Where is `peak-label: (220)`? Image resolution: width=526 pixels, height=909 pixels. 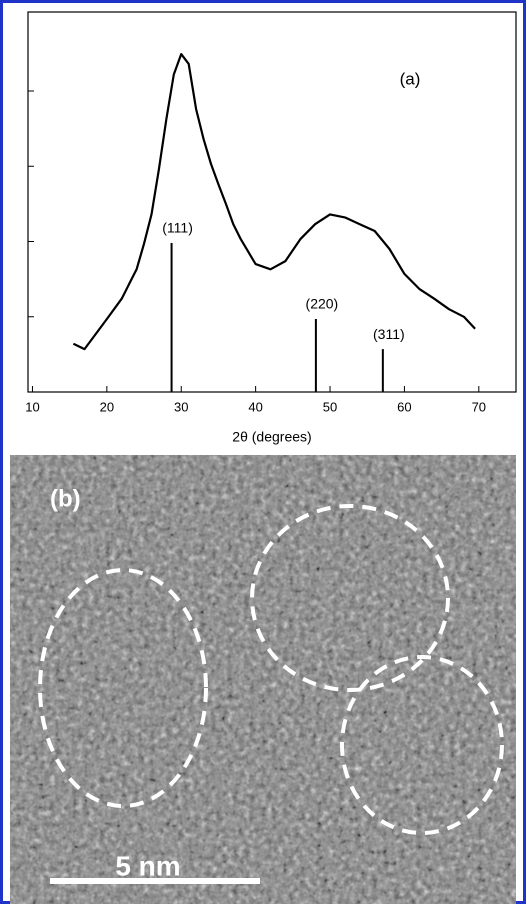 peak-label: (220) is located at coordinates (322, 304).